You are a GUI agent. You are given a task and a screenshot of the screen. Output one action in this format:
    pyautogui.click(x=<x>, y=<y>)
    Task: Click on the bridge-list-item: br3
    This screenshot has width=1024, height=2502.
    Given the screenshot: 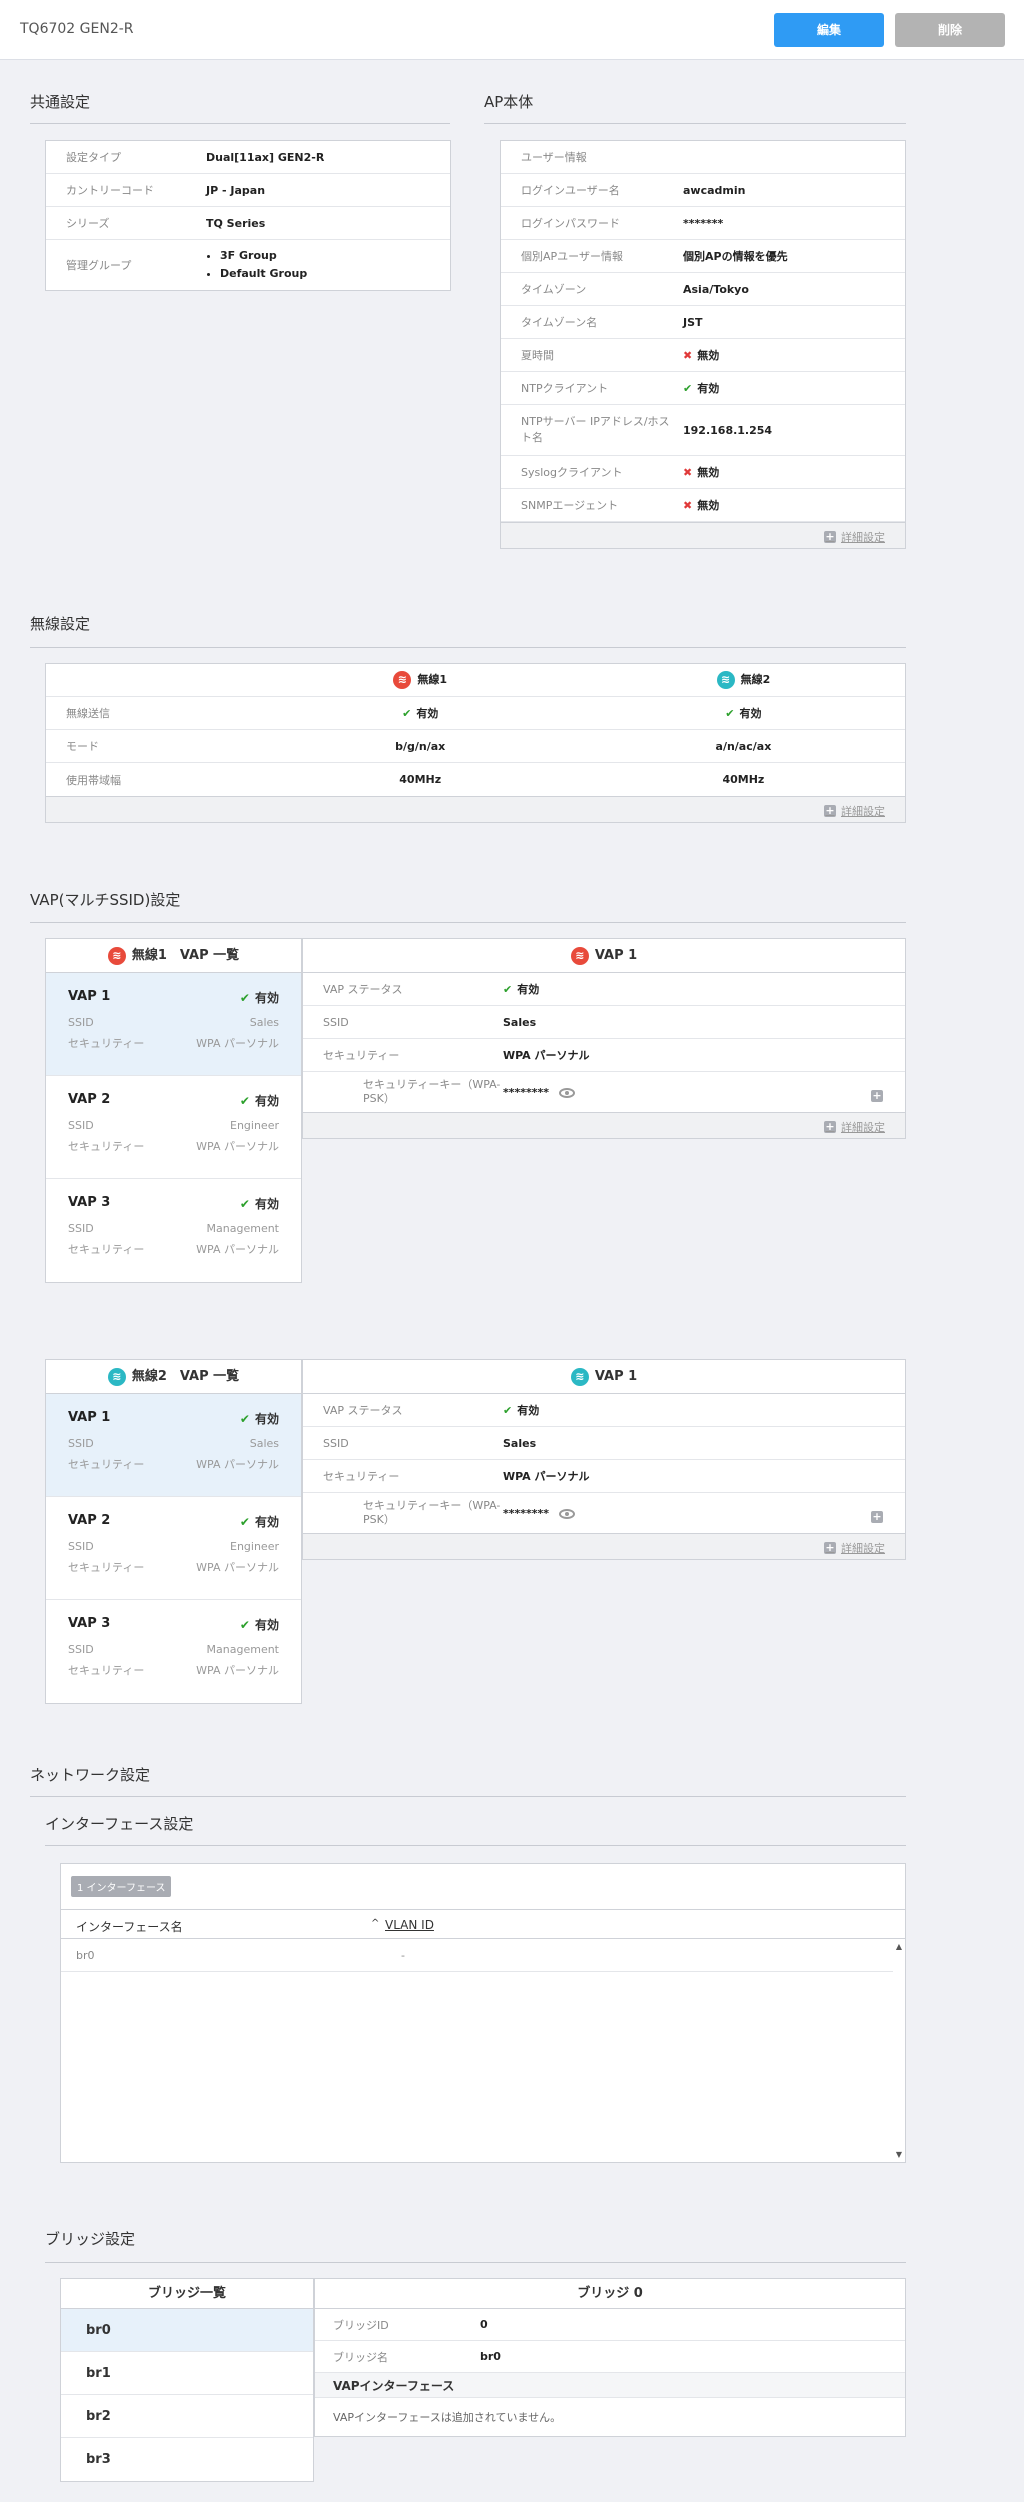 What is the action you would take?
    pyautogui.click(x=98, y=2459)
    